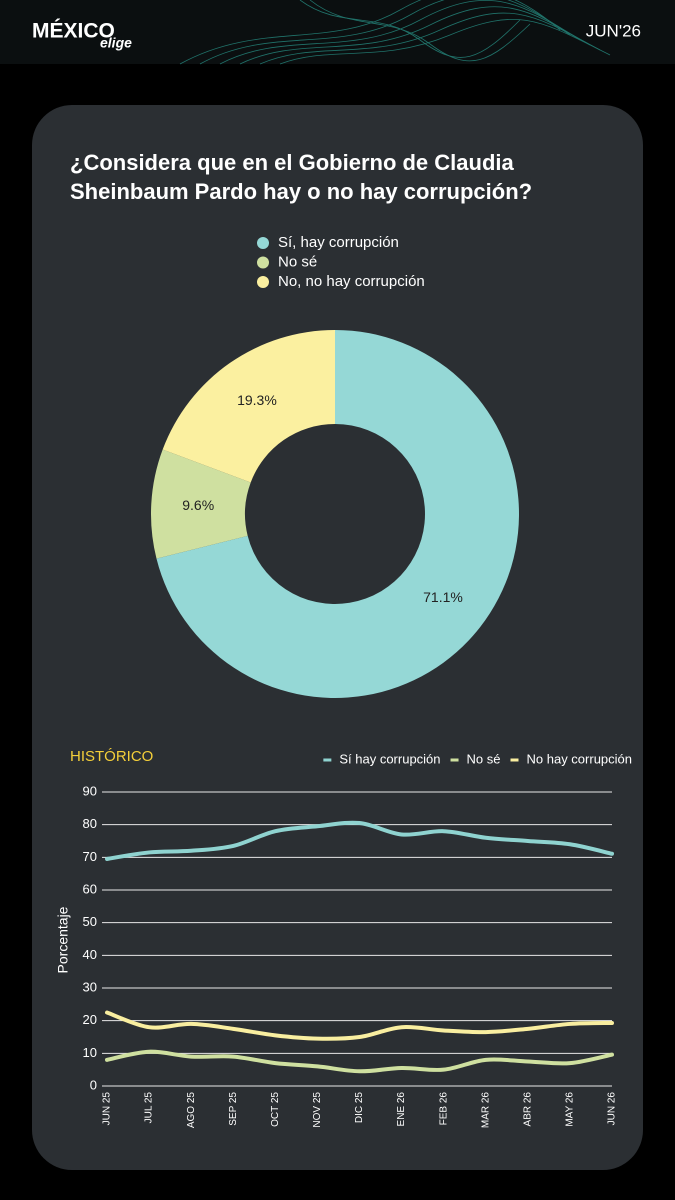 Image resolution: width=675 pixels, height=1200 pixels. Describe the element at coordinates (90, 954) in the screenshot. I see `y-tick-label: 40` at that location.